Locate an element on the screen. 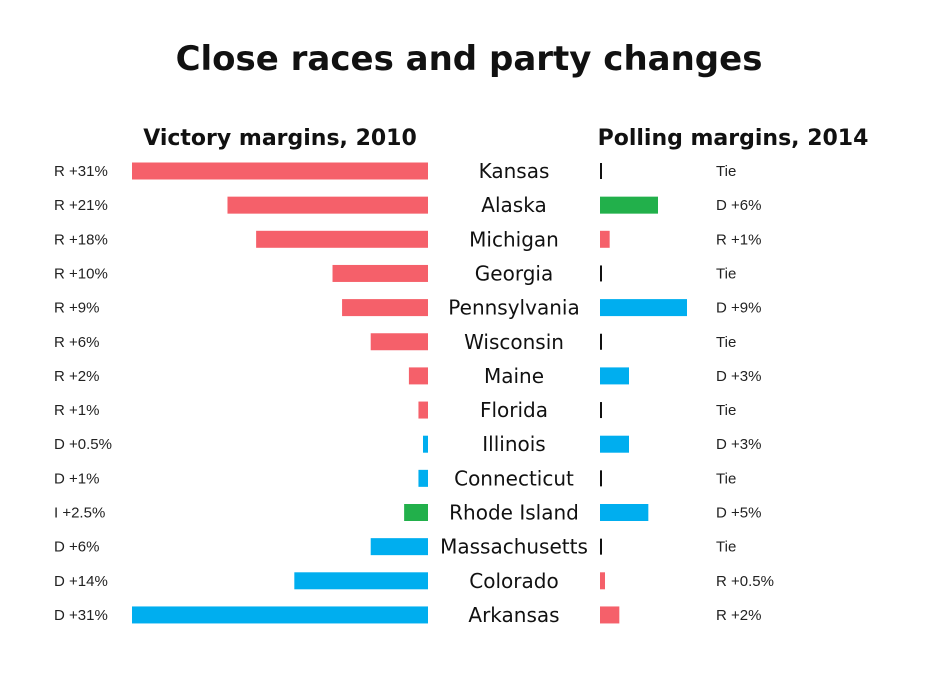  victory-margin-label-michigan: R +18% is located at coordinates (81, 239).